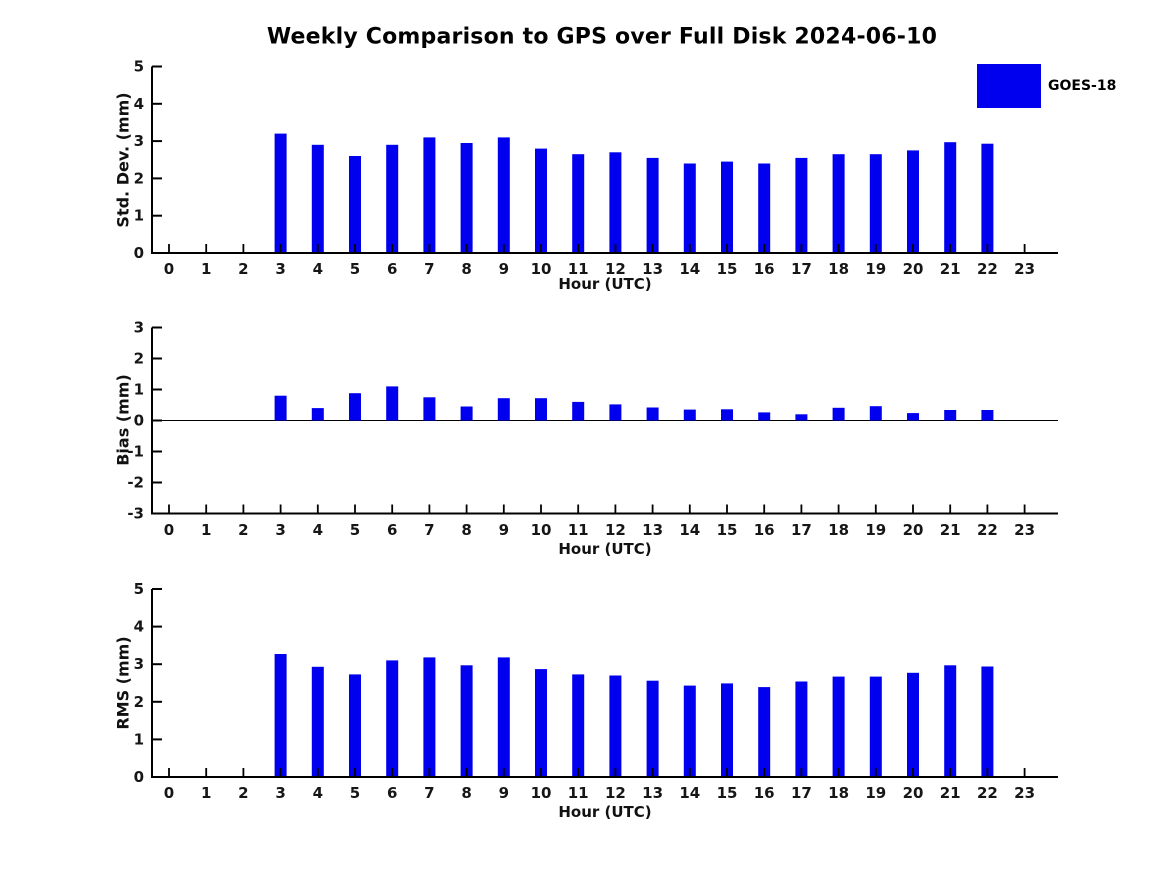 The image size is (1167, 875). I want to click on y-tick-label: -3, so click(135, 514).